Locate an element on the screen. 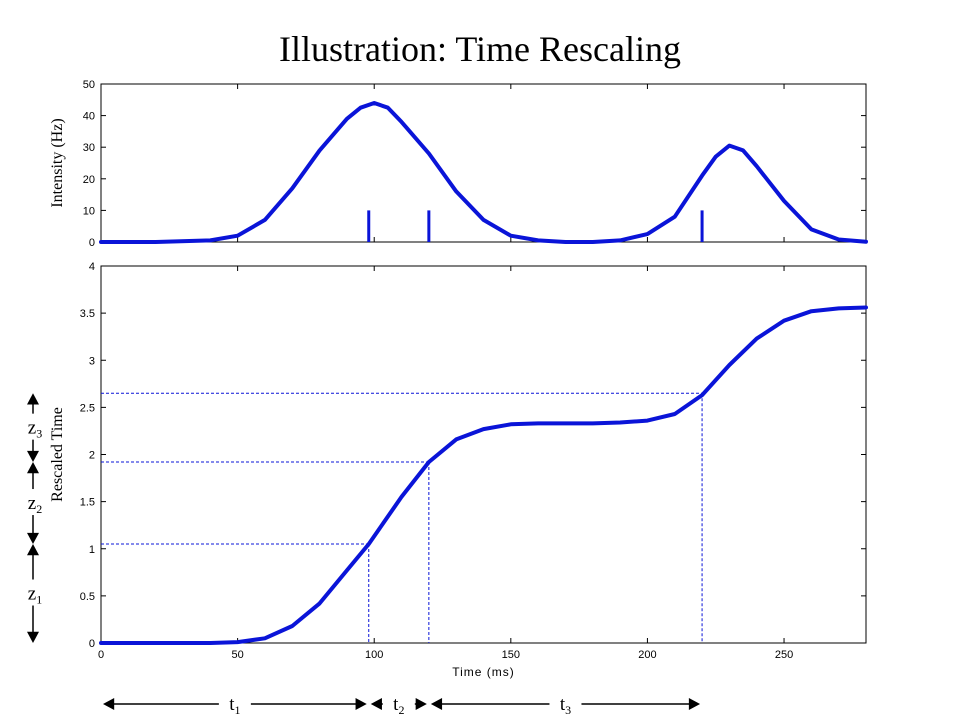 Image resolution: width=960 pixels, height=720 pixels. t-label-2: t2 is located at coordinates (398, 705).